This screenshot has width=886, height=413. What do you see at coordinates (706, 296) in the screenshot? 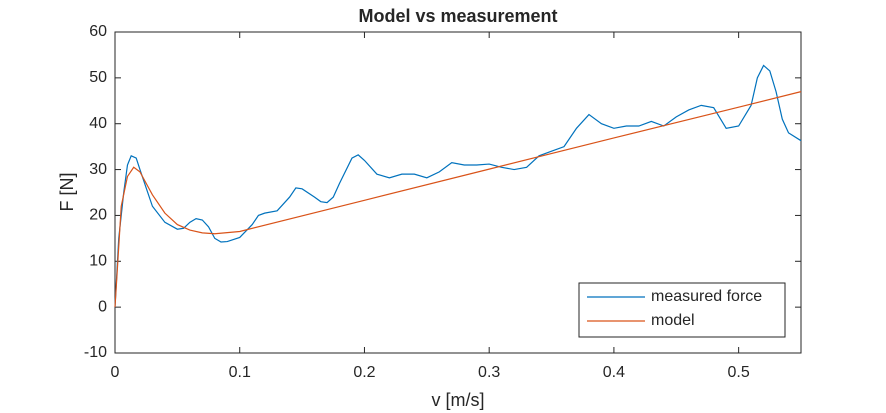
I see `legend-label: measured force` at bounding box center [706, 296].